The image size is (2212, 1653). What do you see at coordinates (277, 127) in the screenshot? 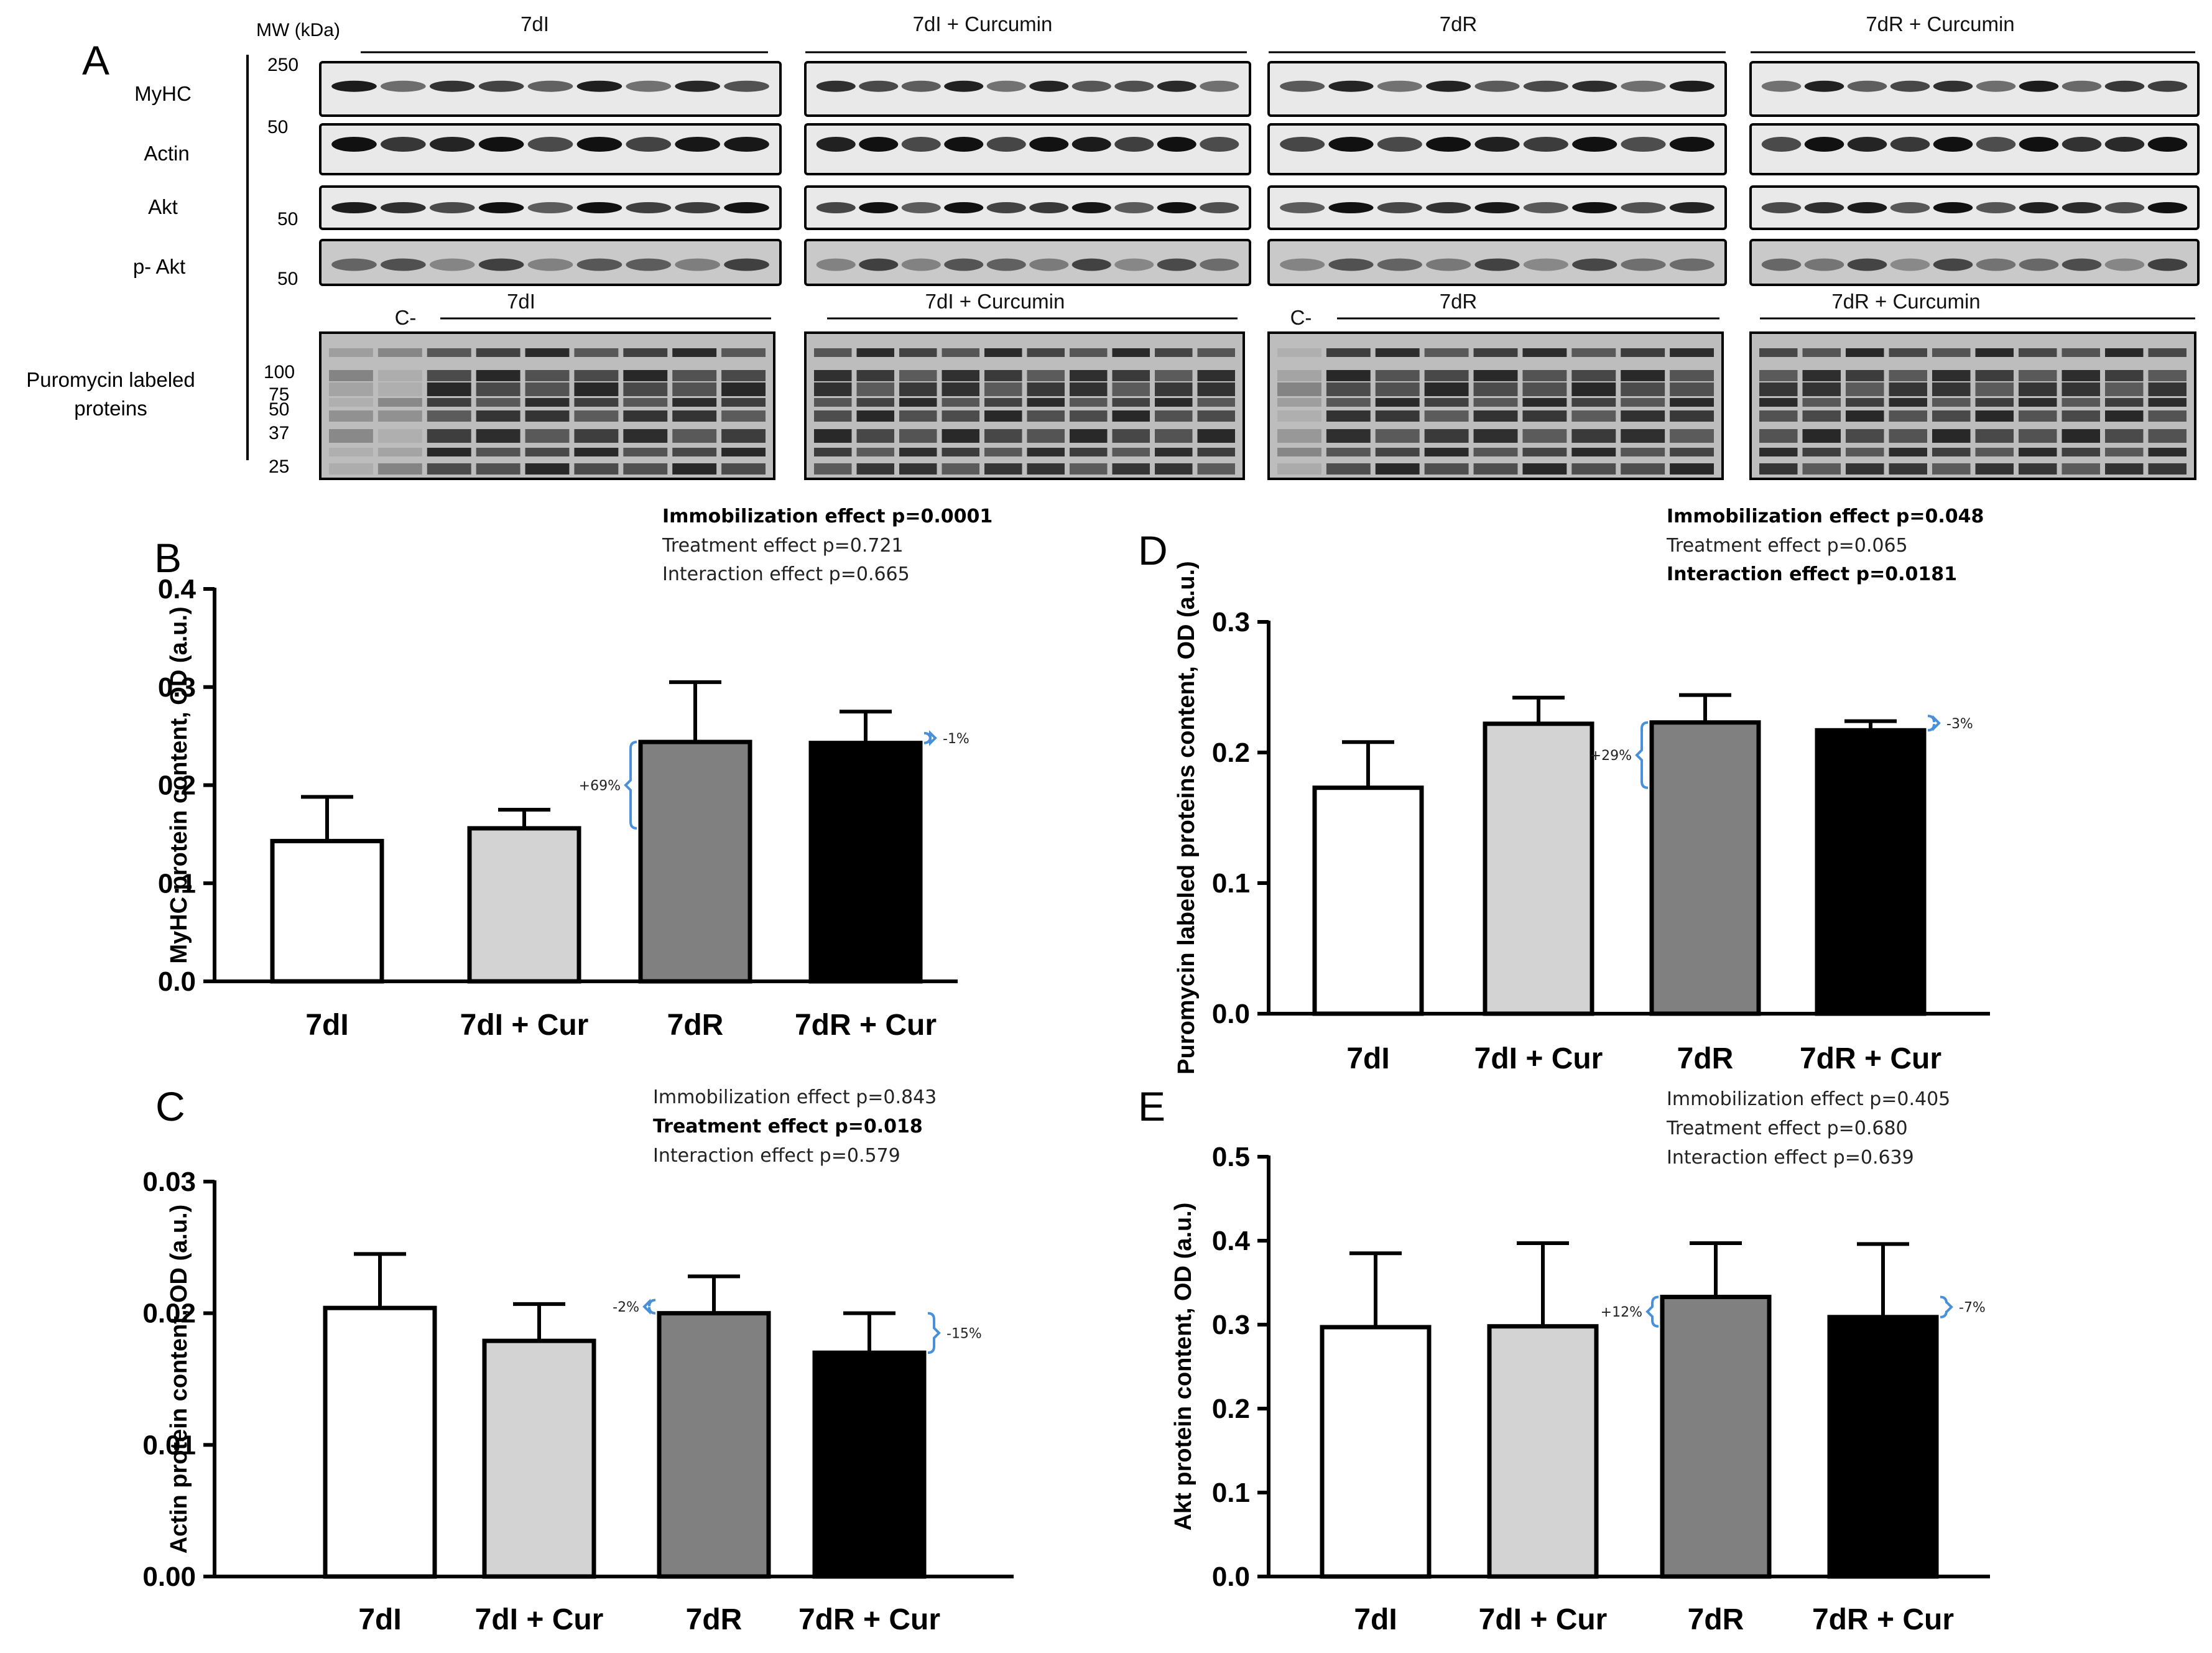
I see `mw-marker-actin: 50` at bounding box center [277, 127].